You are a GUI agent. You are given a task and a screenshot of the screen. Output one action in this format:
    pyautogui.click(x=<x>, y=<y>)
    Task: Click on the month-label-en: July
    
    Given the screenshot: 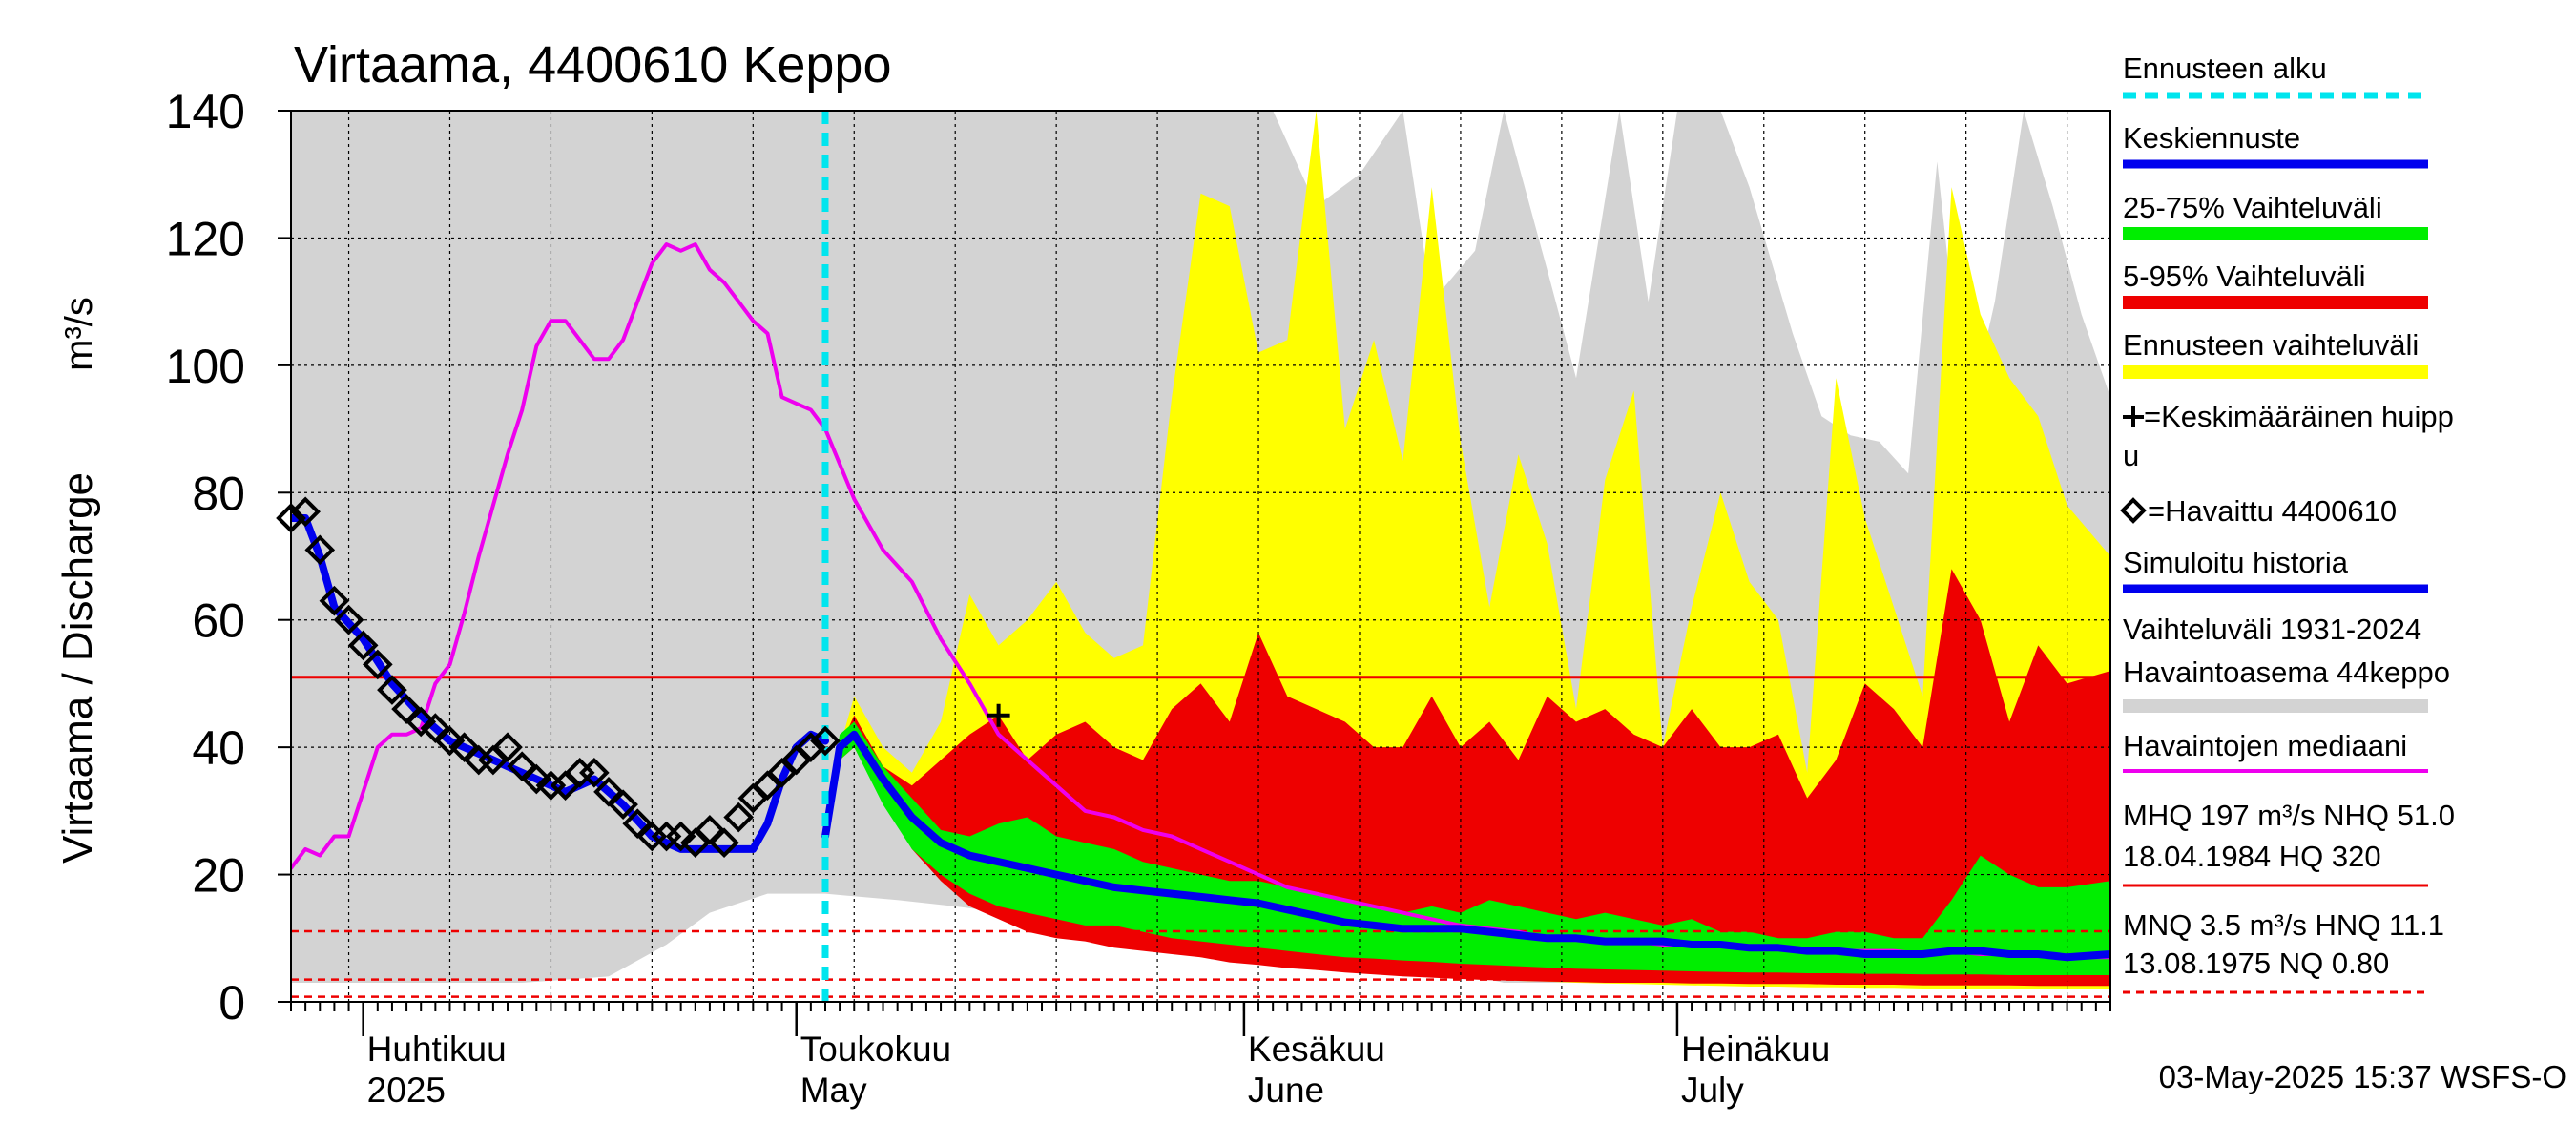 What is the action you would take?
    pyautogui.click(x=1712, y=1090)
    